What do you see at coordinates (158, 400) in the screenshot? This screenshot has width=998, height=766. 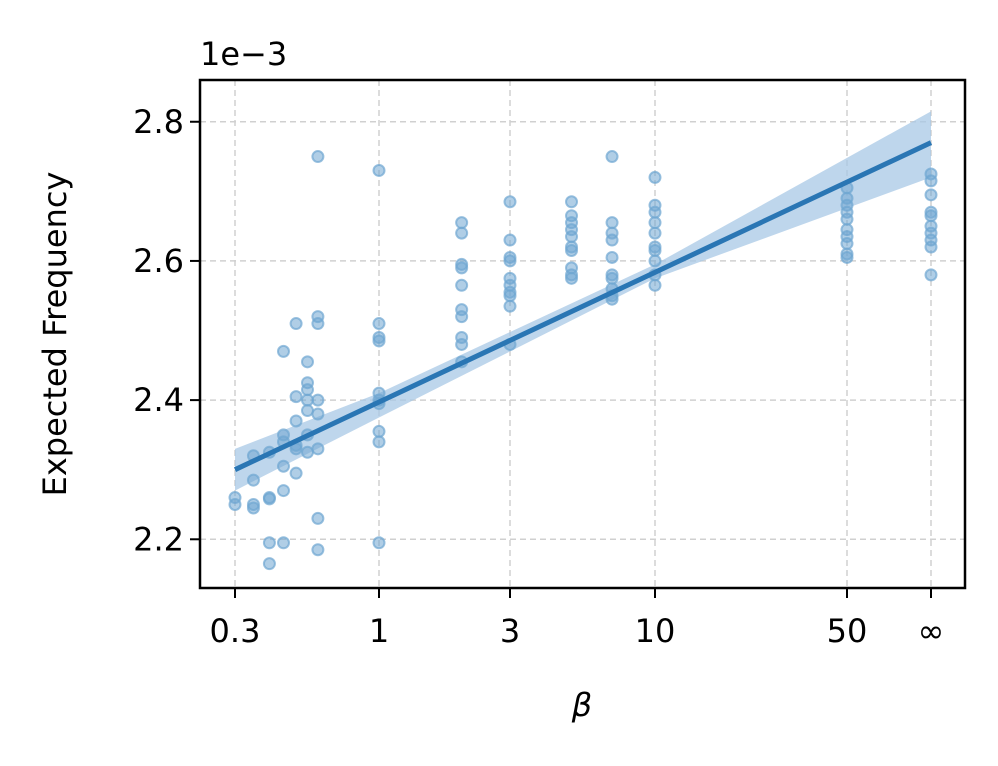 I see `y-tick-label: 2.4` at bounding box center [158, 400].